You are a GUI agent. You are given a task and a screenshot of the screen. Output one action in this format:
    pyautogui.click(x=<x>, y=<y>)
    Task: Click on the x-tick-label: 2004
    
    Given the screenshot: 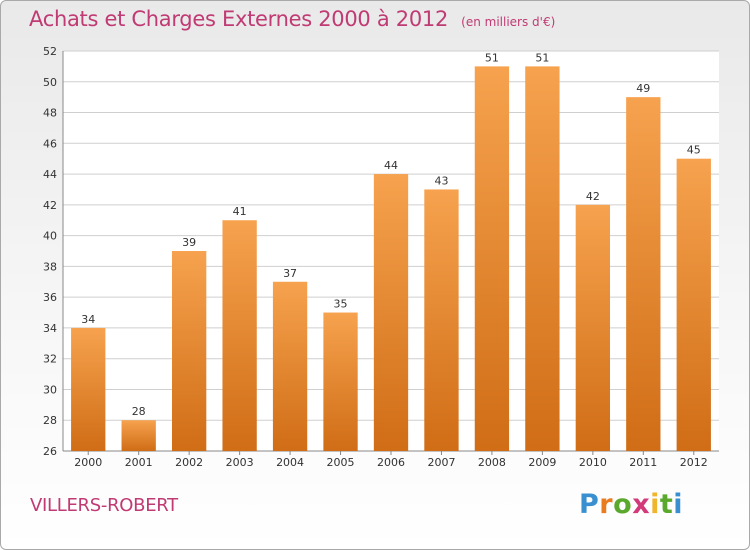 What is the action you would take?
    pyautogui.click(x=290, y=462)
    